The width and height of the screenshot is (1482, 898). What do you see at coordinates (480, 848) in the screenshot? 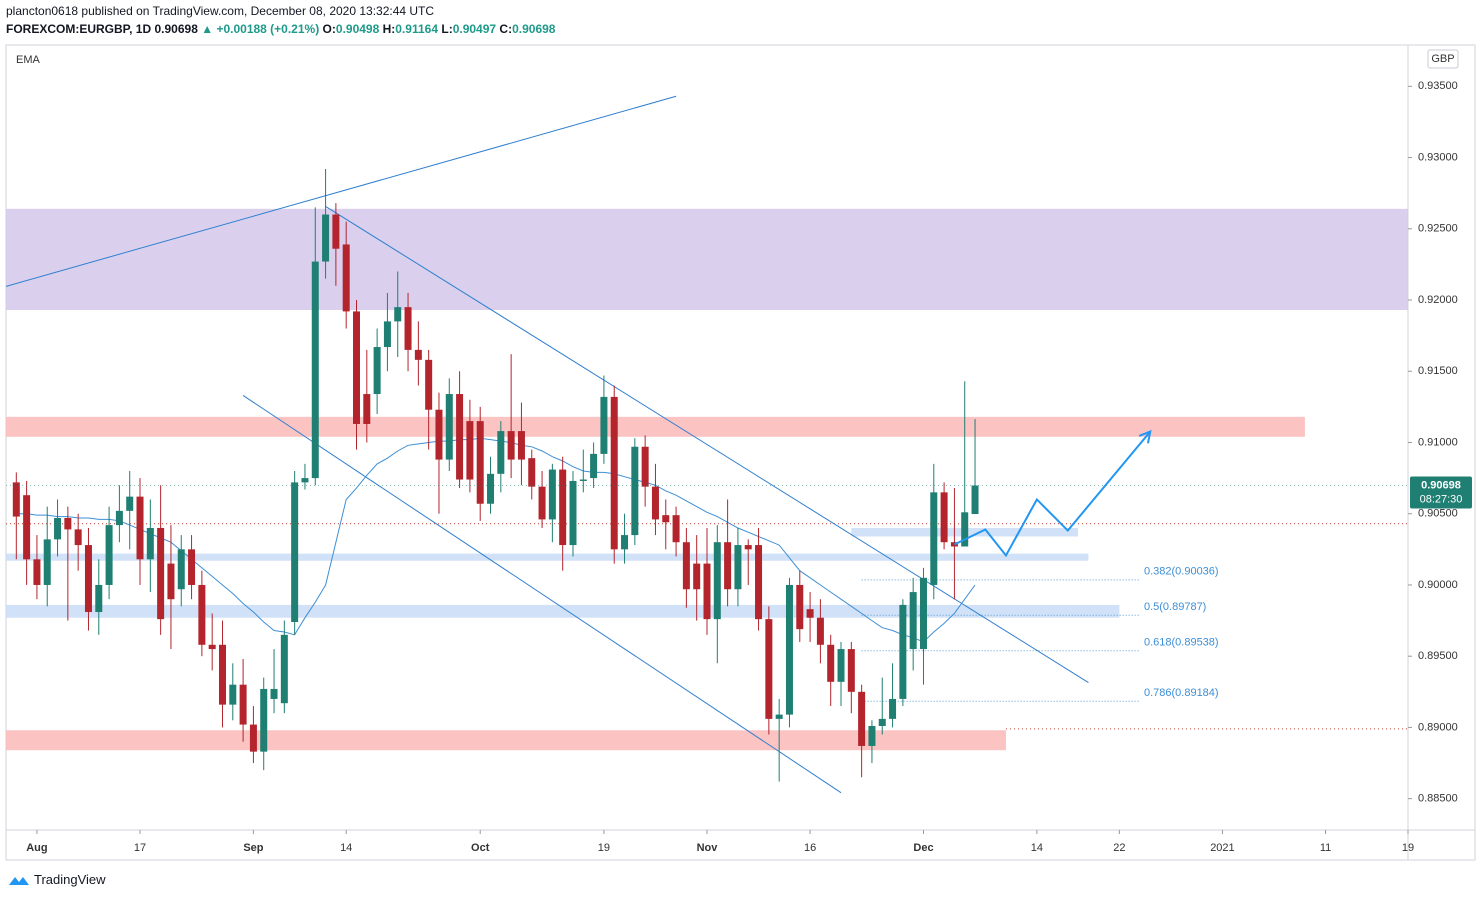
I see `x-tick-label: Oct` at bounding box center [480, 848].